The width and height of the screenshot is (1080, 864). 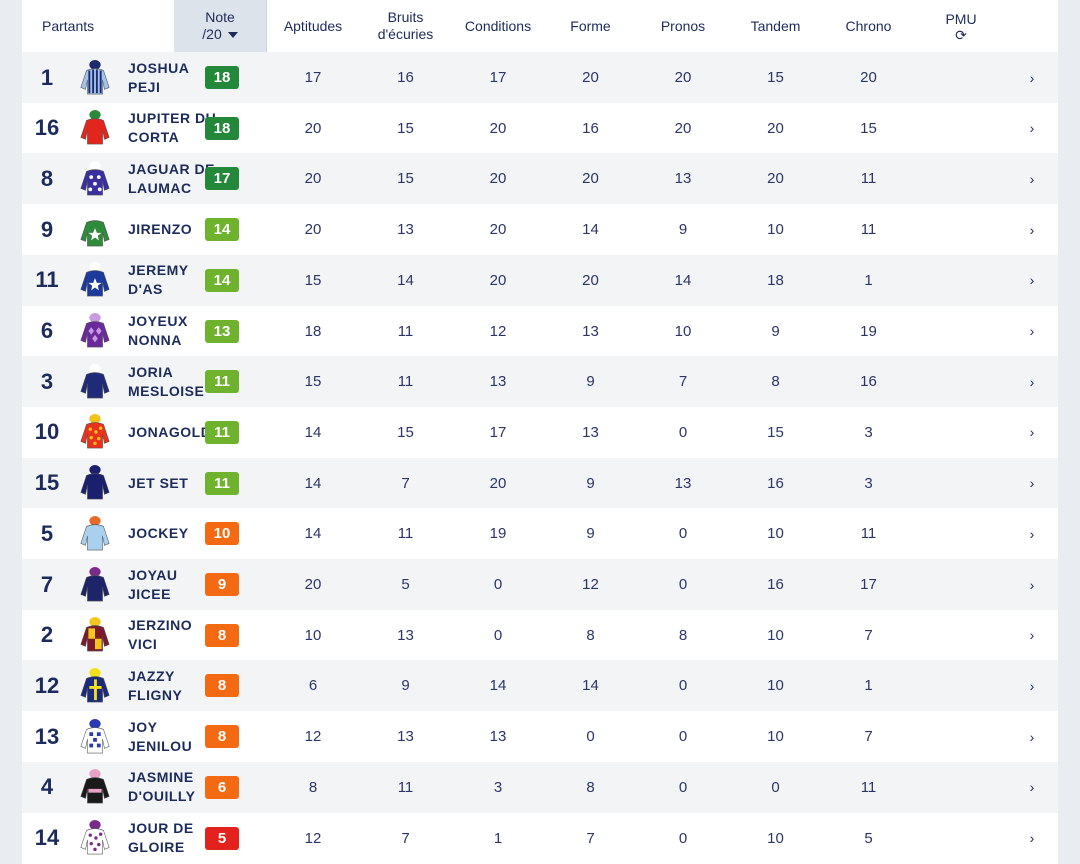 I want to click on score-tandem: 8, so click(x=775, y=382).